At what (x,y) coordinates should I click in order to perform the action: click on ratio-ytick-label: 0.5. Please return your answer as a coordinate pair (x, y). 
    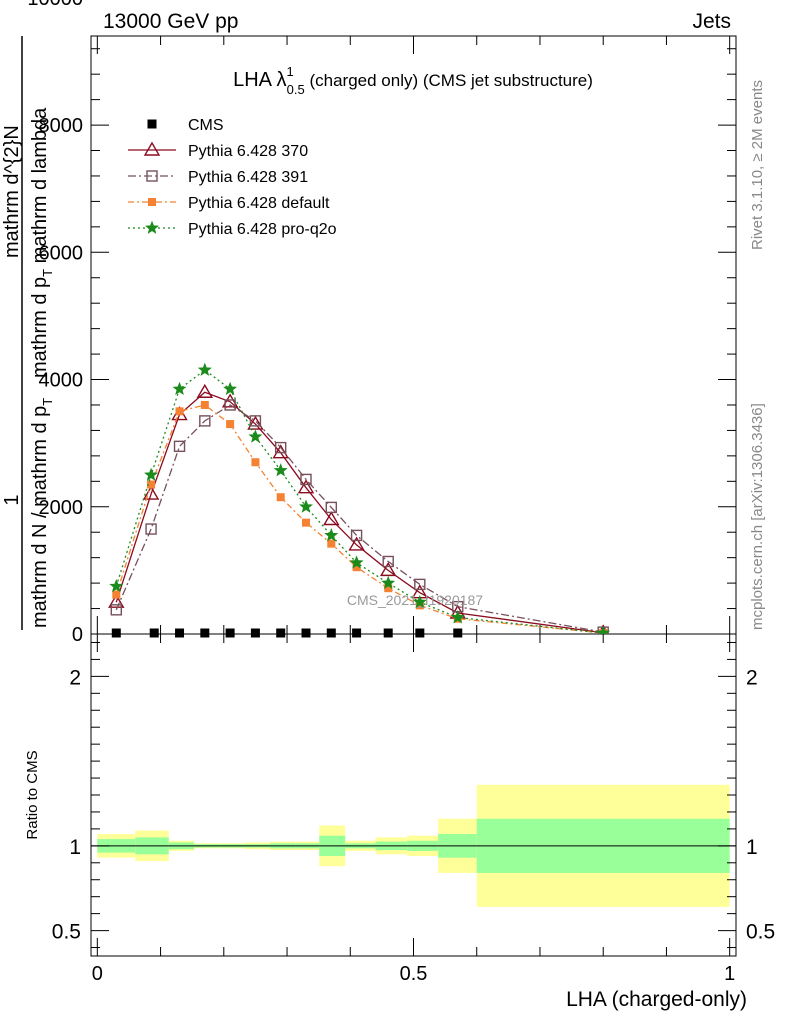
    Looking at the image, I should click on (66, 932).